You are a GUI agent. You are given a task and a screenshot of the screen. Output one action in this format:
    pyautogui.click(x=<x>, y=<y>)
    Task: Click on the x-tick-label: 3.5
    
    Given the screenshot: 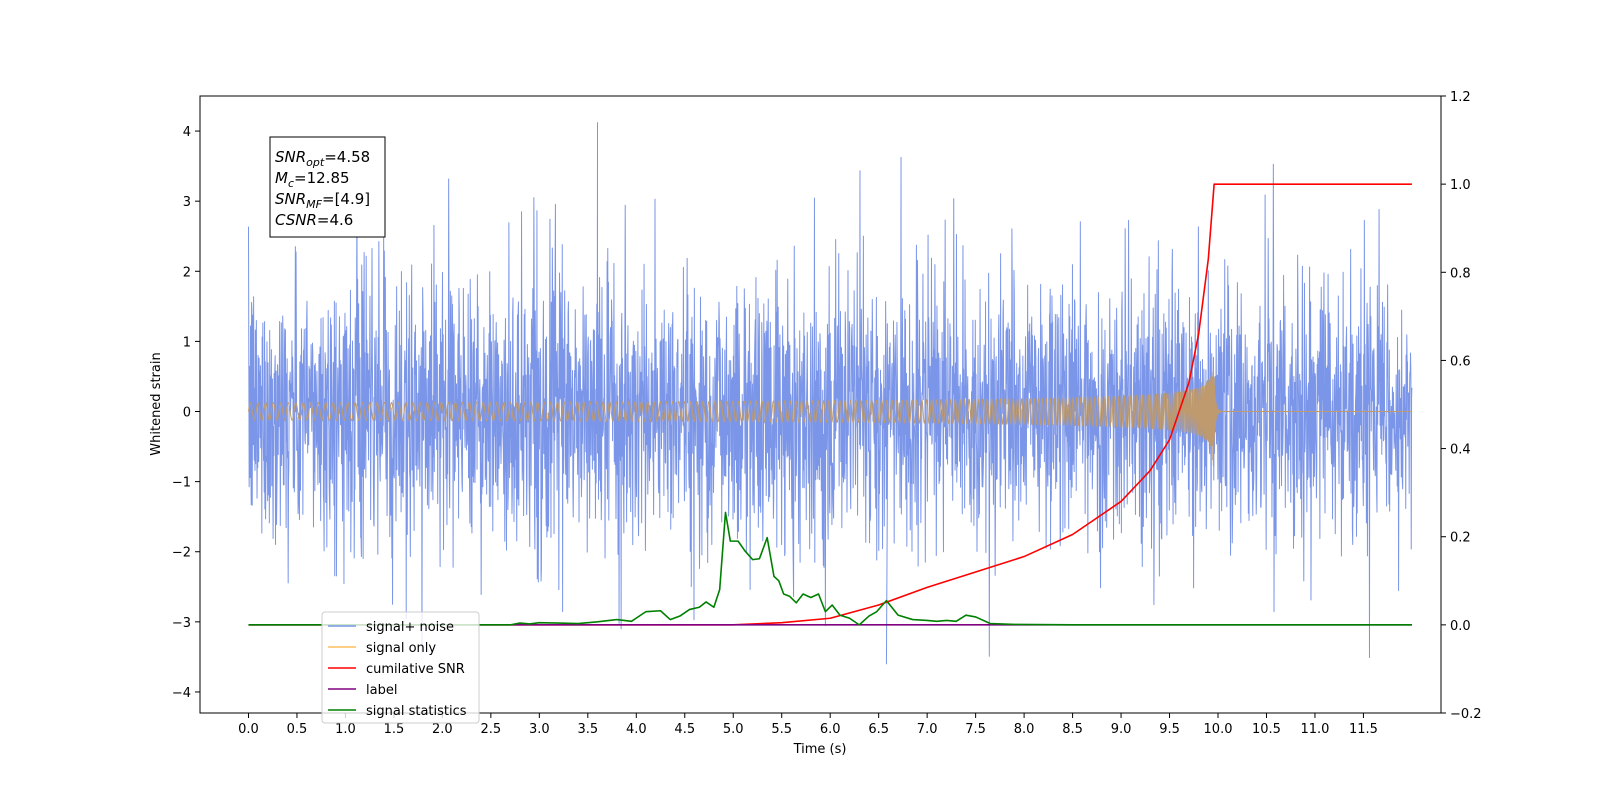 What is the action you would take?
    pyautogui.click(x=587, y=729)
    